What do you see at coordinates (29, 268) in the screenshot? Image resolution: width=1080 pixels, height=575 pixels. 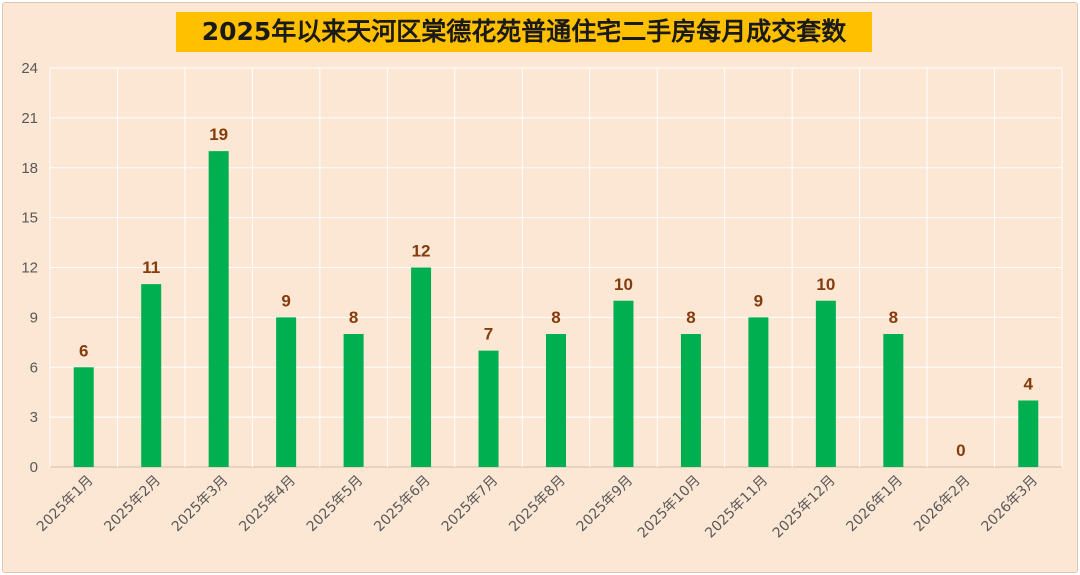 I see `y-tick-label: 12` at bounding box center [29, 268].